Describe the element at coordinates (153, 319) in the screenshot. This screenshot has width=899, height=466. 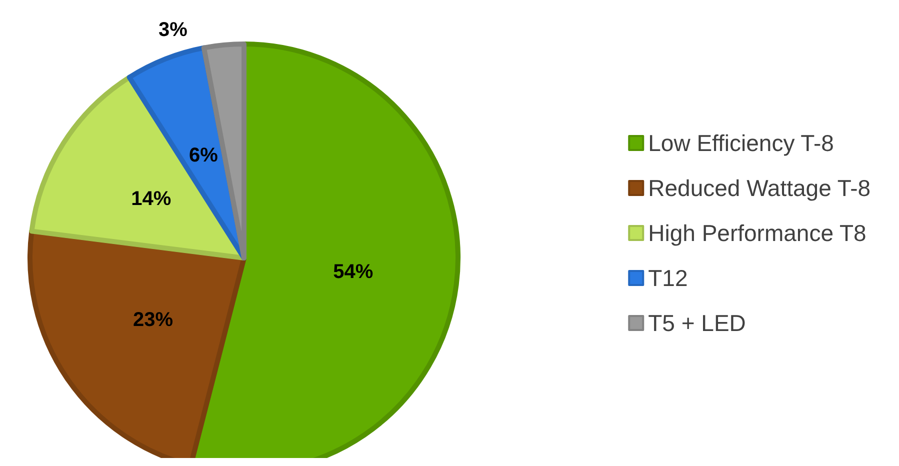
I see `data-label: 23%` at that location.